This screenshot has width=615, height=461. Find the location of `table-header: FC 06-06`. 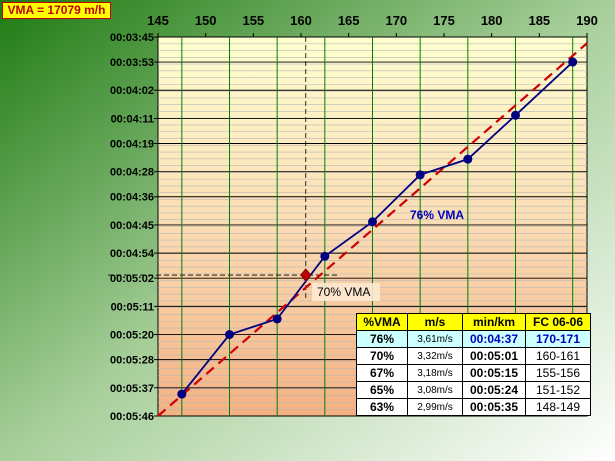

table-header: FC 06-06 is located at coordinates (558, 322).